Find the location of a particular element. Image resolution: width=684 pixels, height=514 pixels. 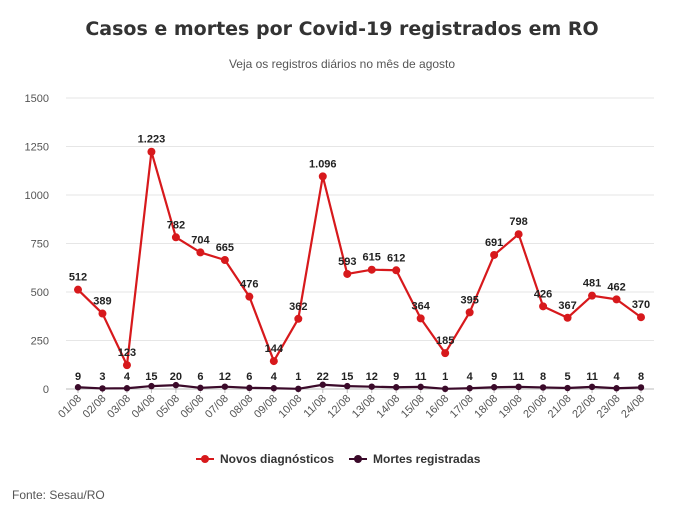

deaths-line is located at coordinates (359, 386).